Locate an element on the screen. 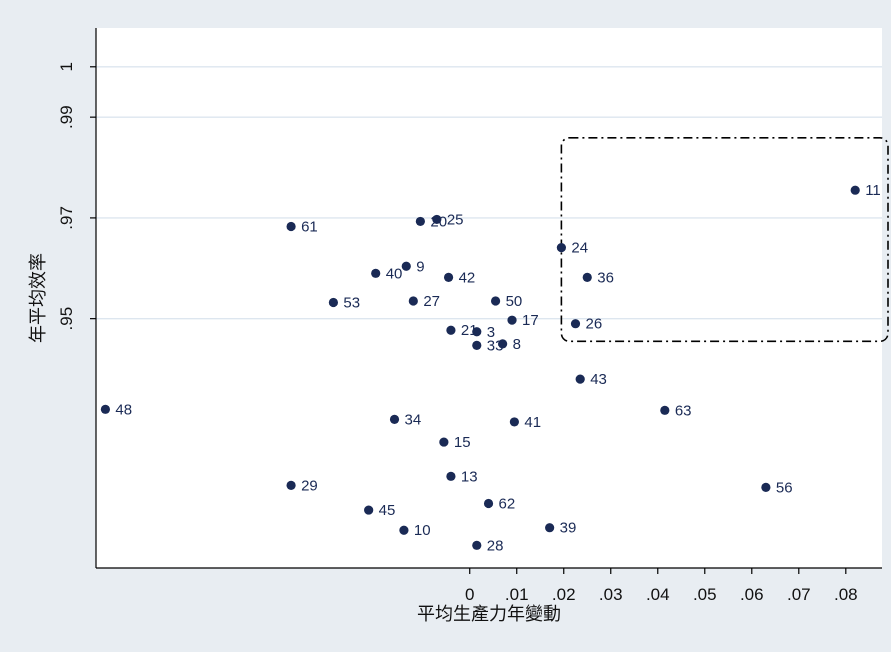 This screenshot has width=891, height=652. point-label: 45 is located at coordinates (387, 510).